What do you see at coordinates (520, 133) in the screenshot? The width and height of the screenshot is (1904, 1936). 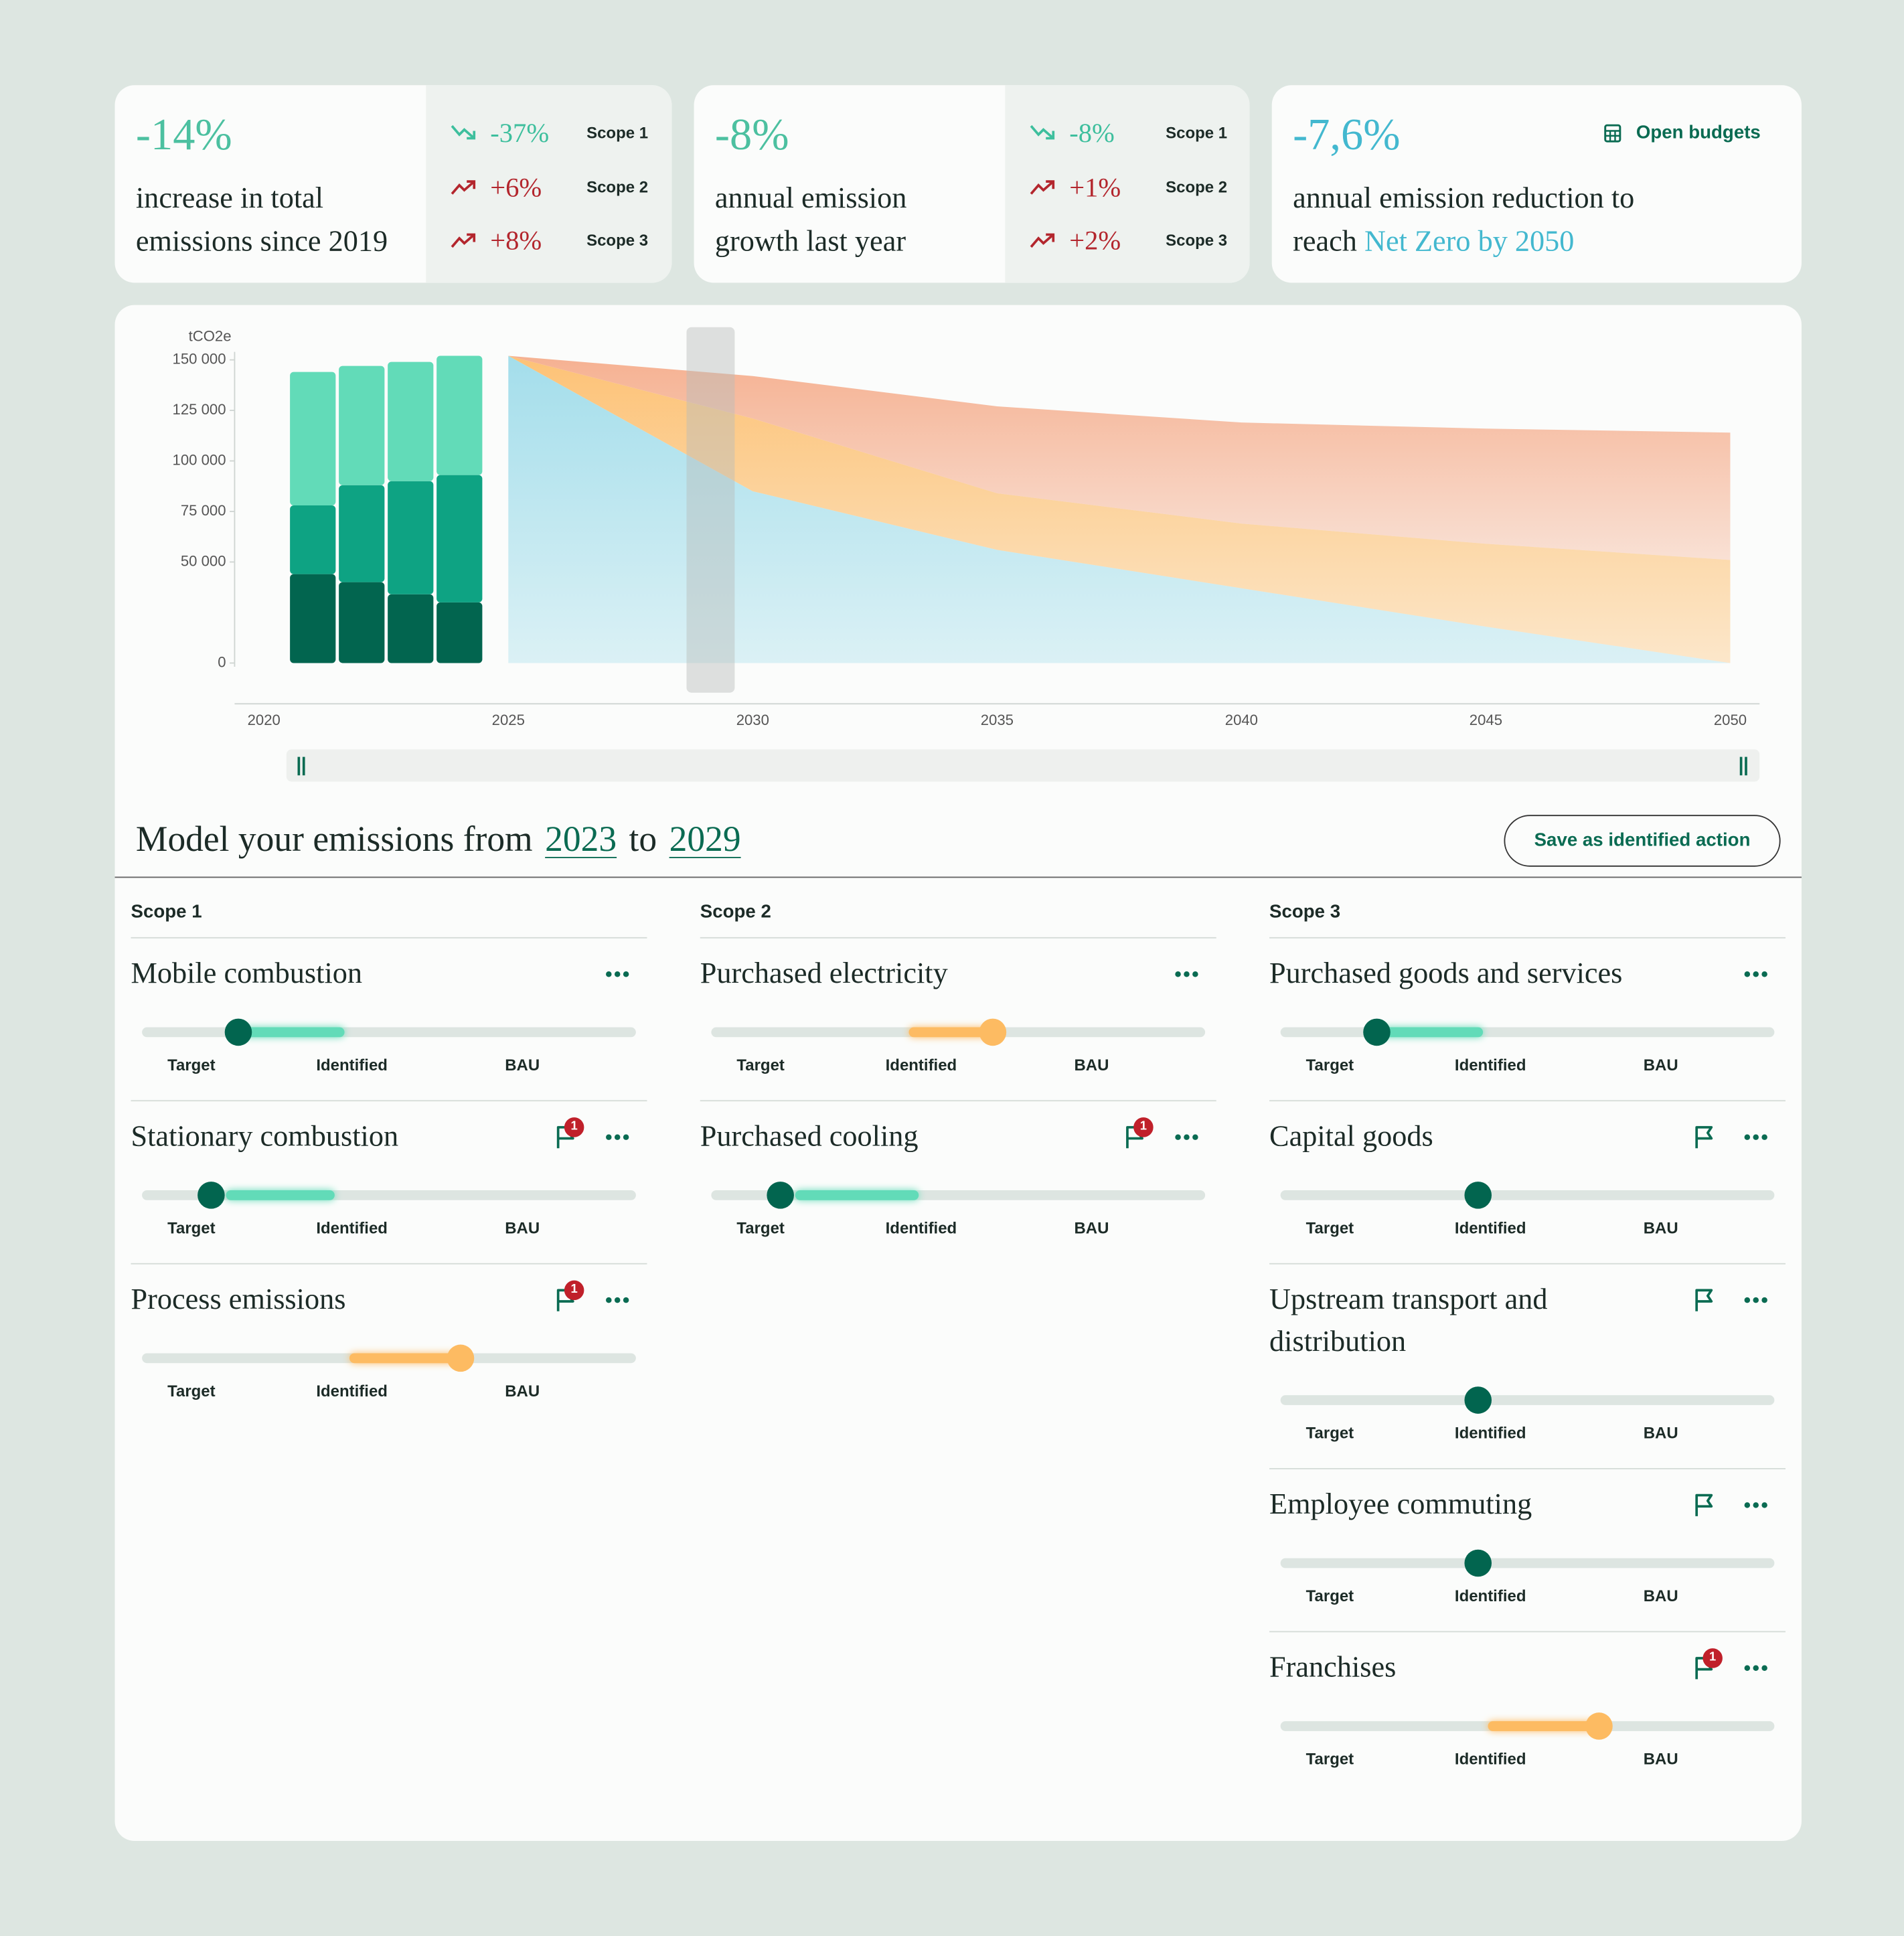 I see `breakdown-value: -37%` at bounding box center [520, 133].